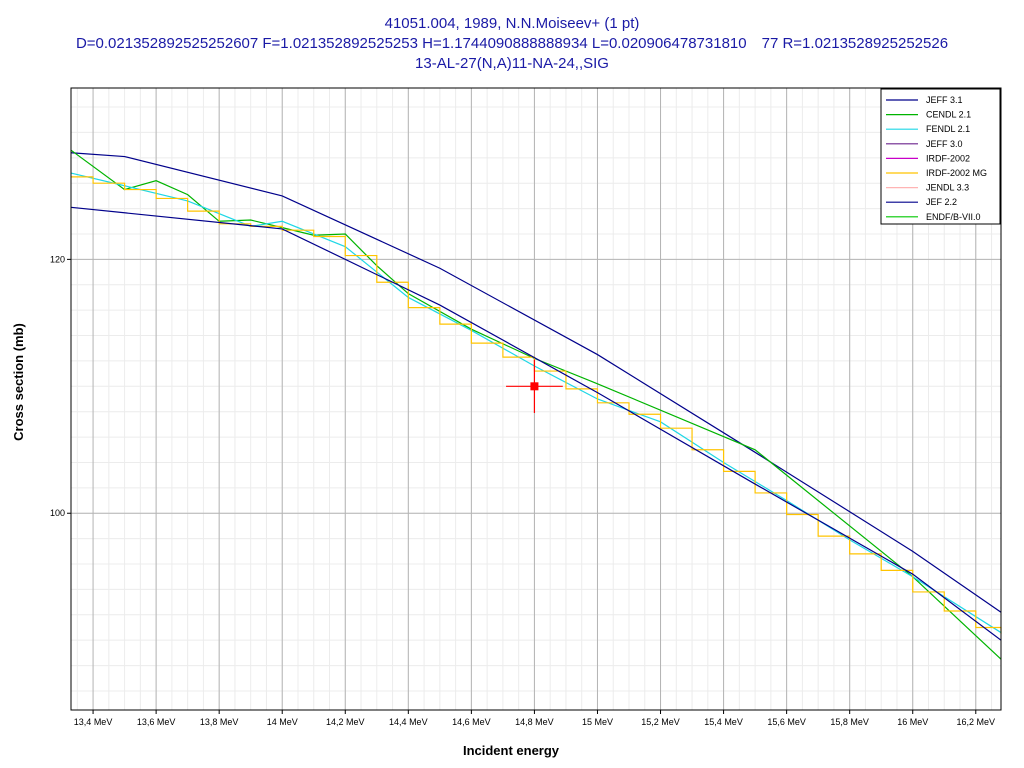  What do you see at coordinates (57, 513) in the screenshot?
I see `y-tick-label: 100` at bounding box center [57, 513].